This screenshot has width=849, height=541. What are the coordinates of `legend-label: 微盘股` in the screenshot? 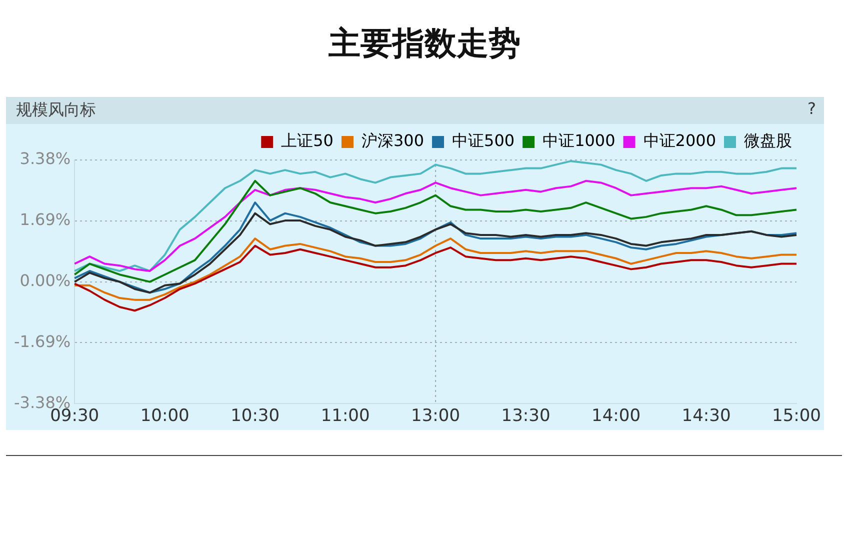 It's located at (768, 140).